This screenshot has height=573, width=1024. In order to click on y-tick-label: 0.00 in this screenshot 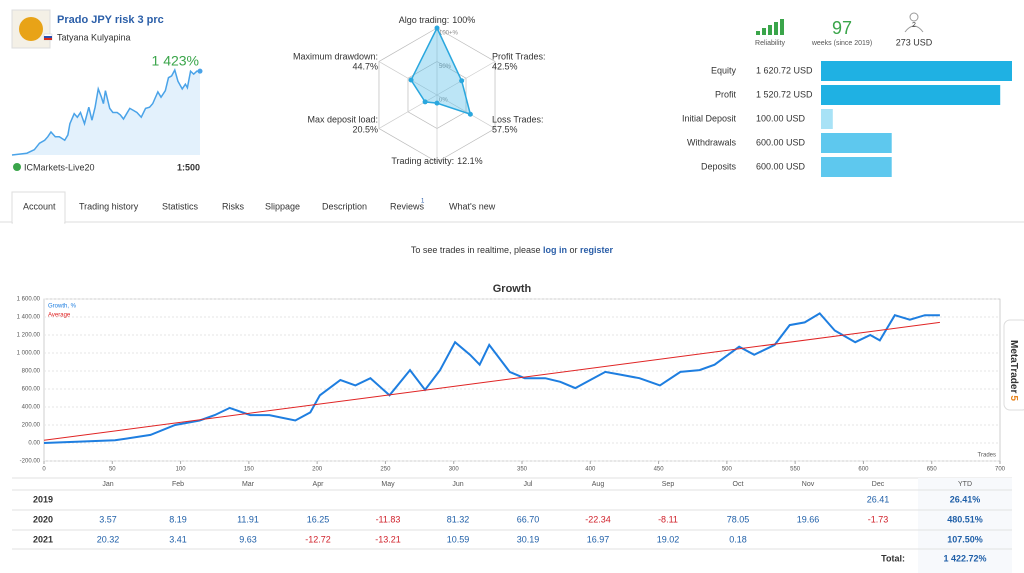, I will do `click(34, 444)`.